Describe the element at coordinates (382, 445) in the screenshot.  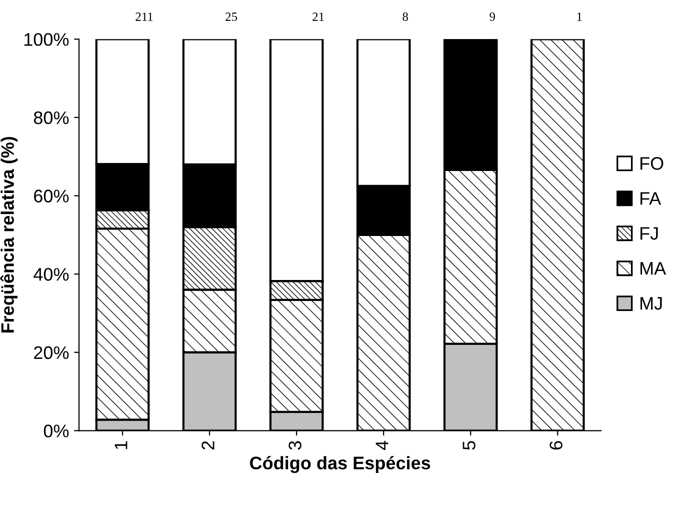
I see `x-tick-label: 4` at that location.